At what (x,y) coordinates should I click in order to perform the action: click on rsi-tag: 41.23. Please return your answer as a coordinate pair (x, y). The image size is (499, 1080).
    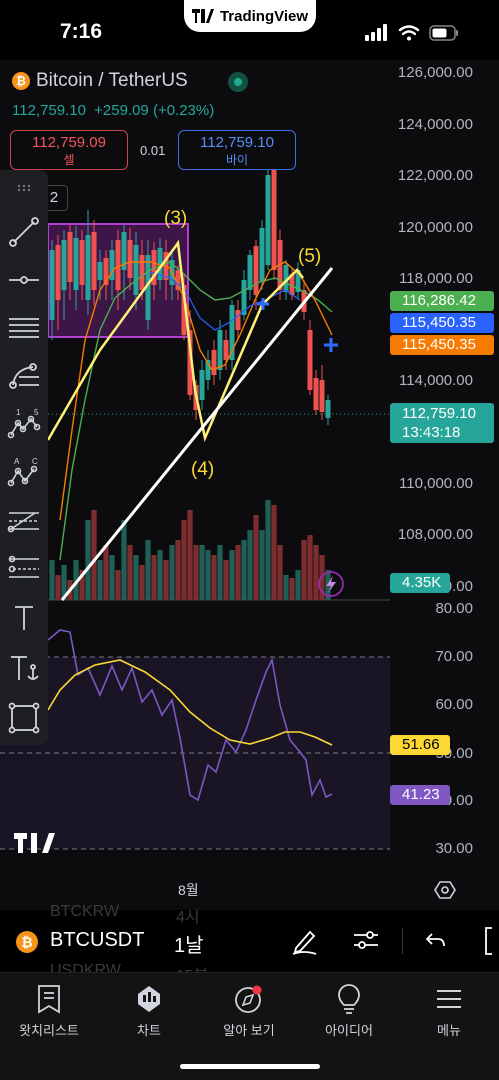
    Looking at the image, I should click on (420, 795).